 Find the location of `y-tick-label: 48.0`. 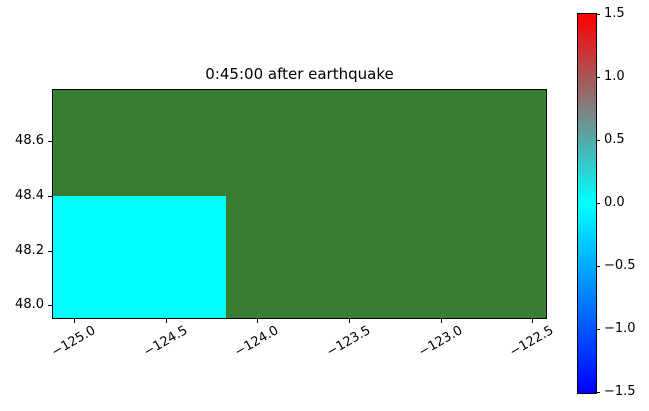

y-tick-label: 48.0 is located at coordinates (29, 305).